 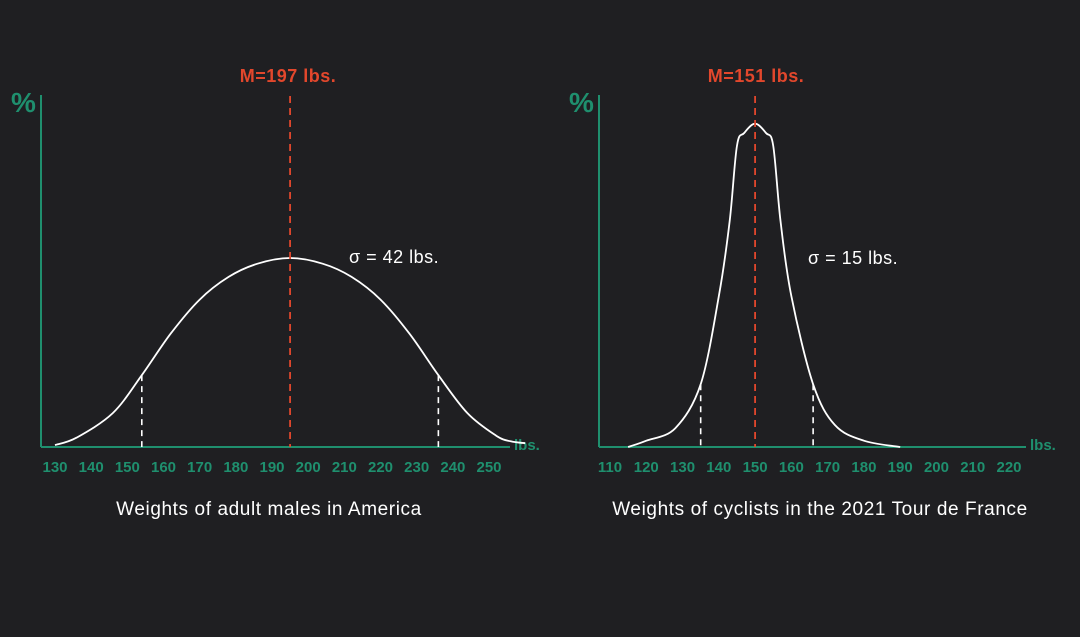 What do you see at coordinates (682, 467) in the screenshot?
I see `chart-2-tick-label: 130` at bounding box center [682, 467].